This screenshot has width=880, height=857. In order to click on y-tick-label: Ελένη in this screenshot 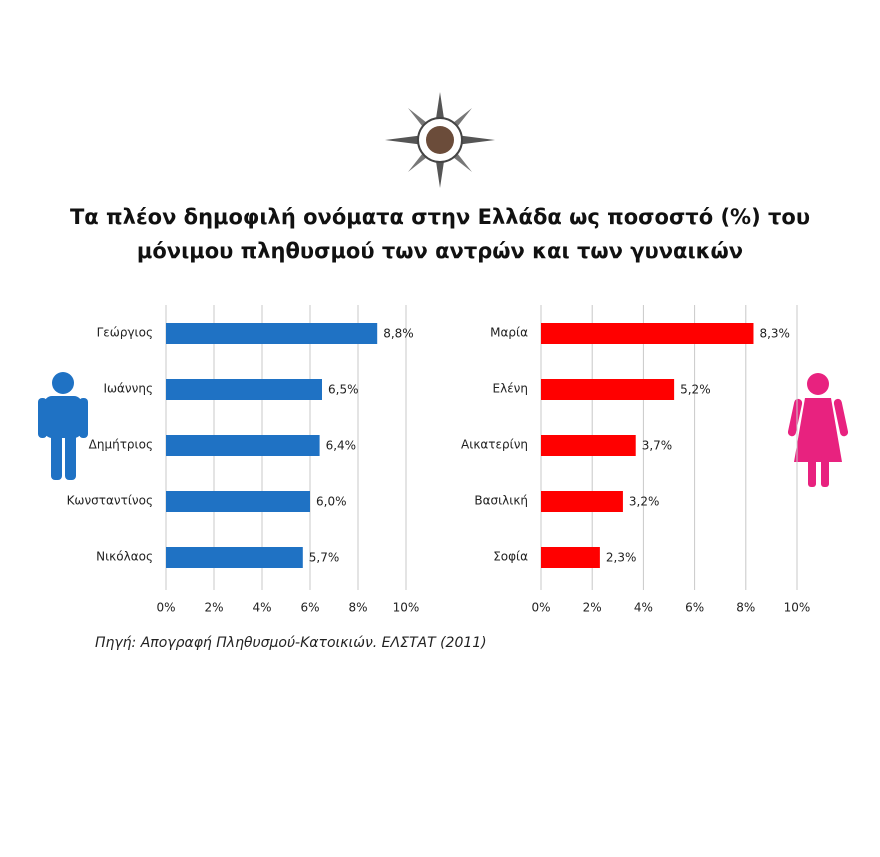, I will do `click(510, 389)`.